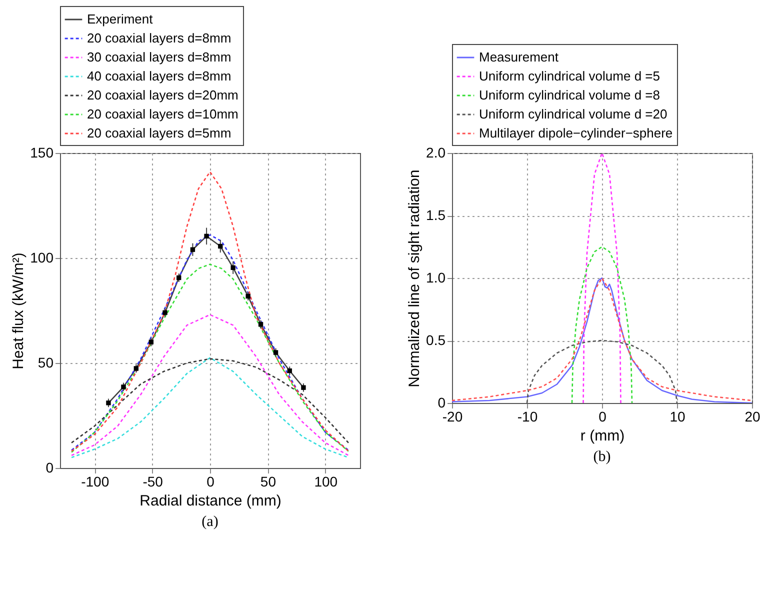 The height and width of the screenshot is (590, 781). Describe the element at coordinates (162, 95) in the screenshot. I see `legend-label: 20 coaxial layers d=20mm` at that location.